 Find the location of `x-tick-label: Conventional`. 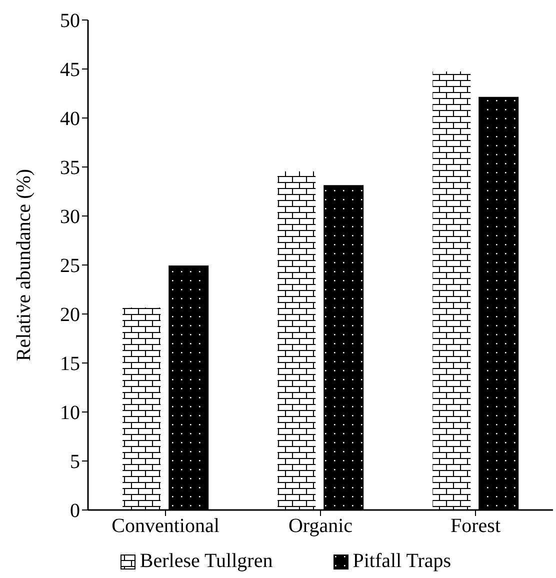

x-tick-label: Conventional is located at coordinates (166, 526).